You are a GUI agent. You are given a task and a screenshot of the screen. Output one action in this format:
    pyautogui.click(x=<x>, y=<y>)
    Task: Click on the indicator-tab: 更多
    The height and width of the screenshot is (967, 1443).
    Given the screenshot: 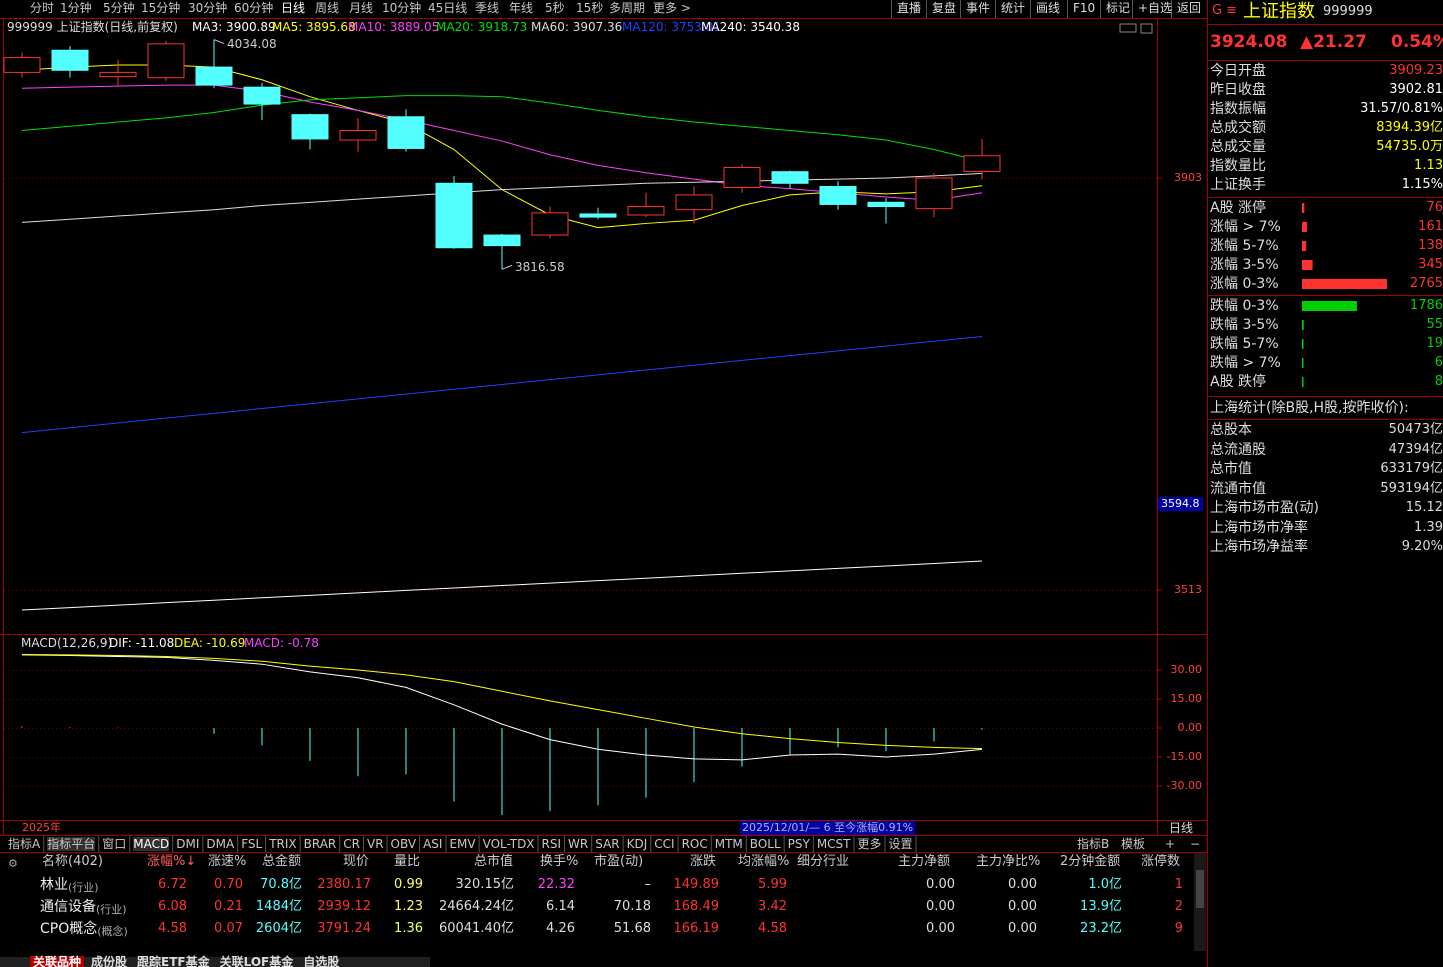 What is the action you would take?
    pyautogui.click(x=869, y=844)
    